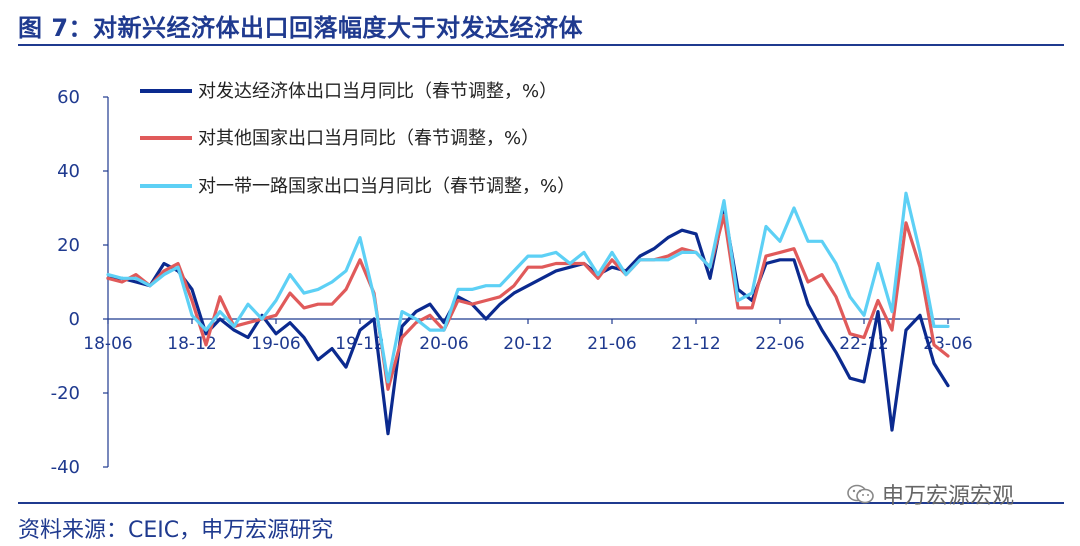 The image size is (1080, 546). What do you see at coordinates (301, 28) in the screenshot?
I see `chart-title: 图 7：对新兴经济体出口回落幅度大于对发达经济体` at bounding box center [301, 28].